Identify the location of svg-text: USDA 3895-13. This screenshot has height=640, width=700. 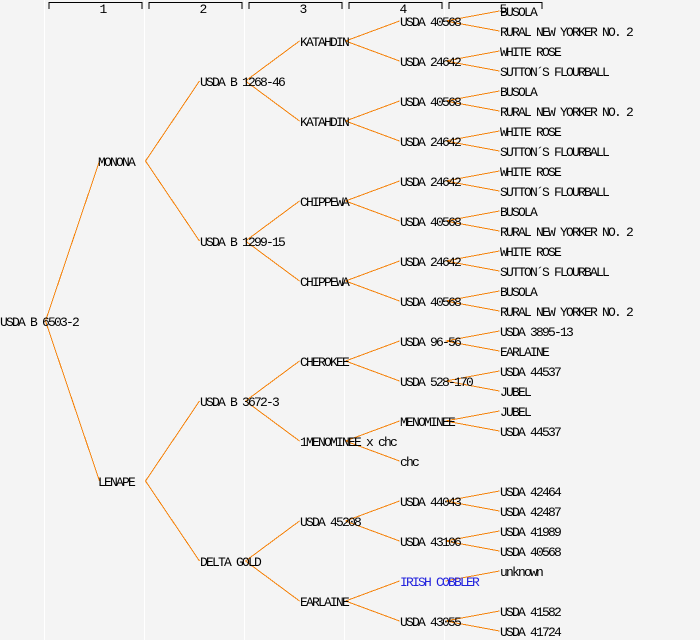
(536, 332).